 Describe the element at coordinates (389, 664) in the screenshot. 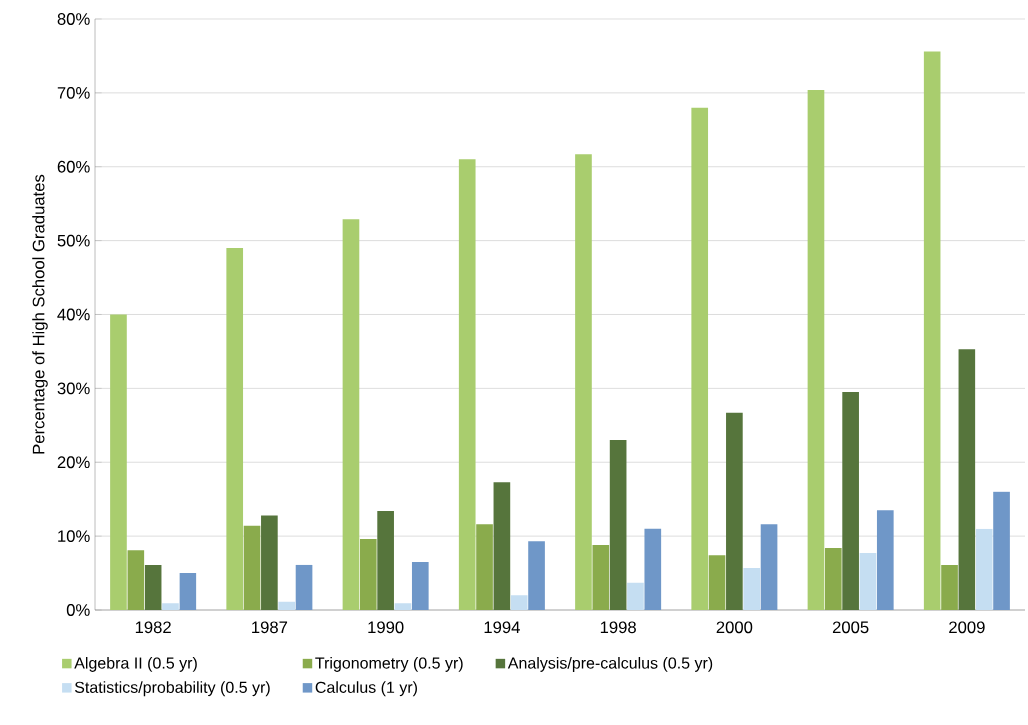

I see `legend-label: Trigonometry (0.5 yr)` at that location.